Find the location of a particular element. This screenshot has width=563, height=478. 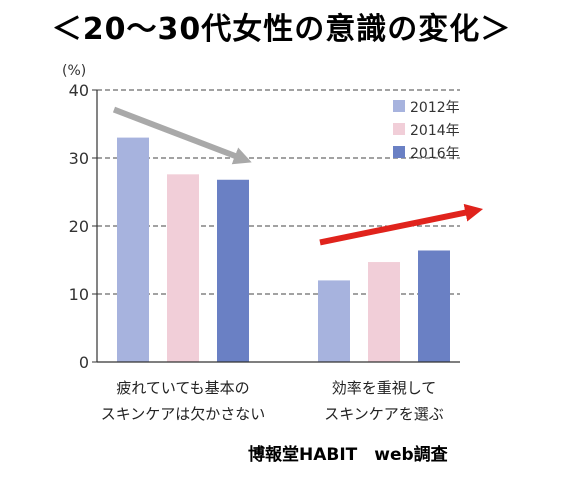

legend-label: 2016年 is located at coordinates (435, 154).